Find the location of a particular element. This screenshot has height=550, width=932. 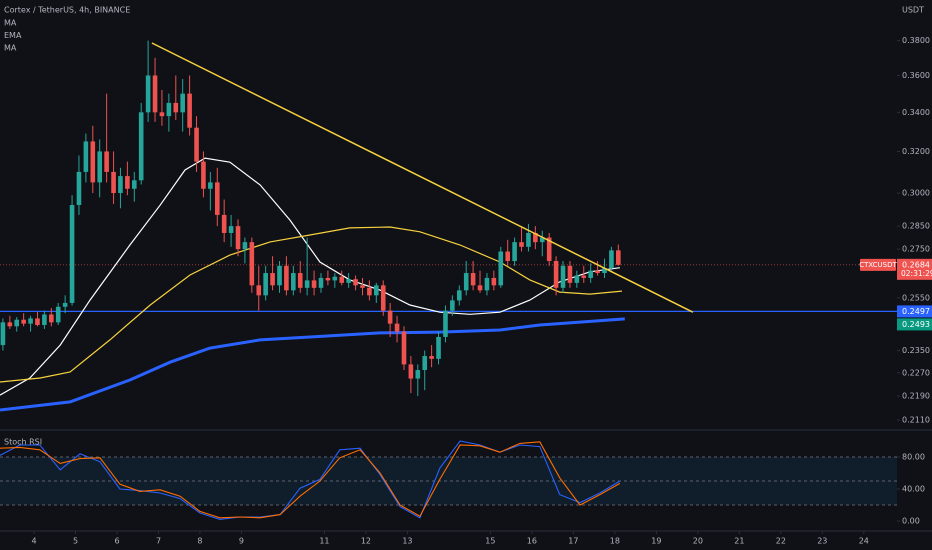

x-tick-label: 17 is located at coordinates (573, 541).